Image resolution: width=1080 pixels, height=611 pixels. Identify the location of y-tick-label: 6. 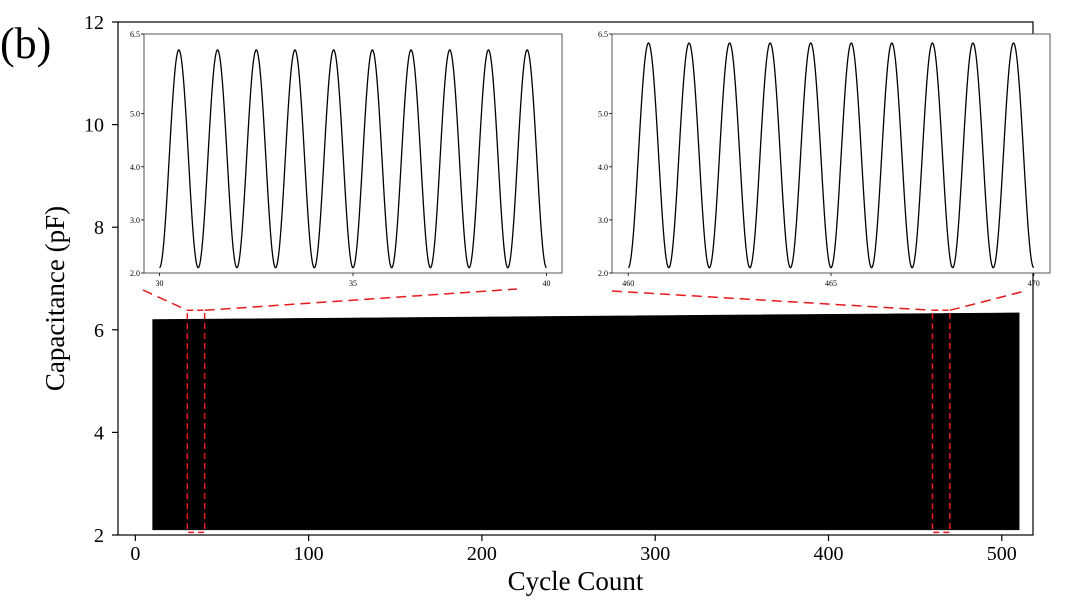
(99, 331).